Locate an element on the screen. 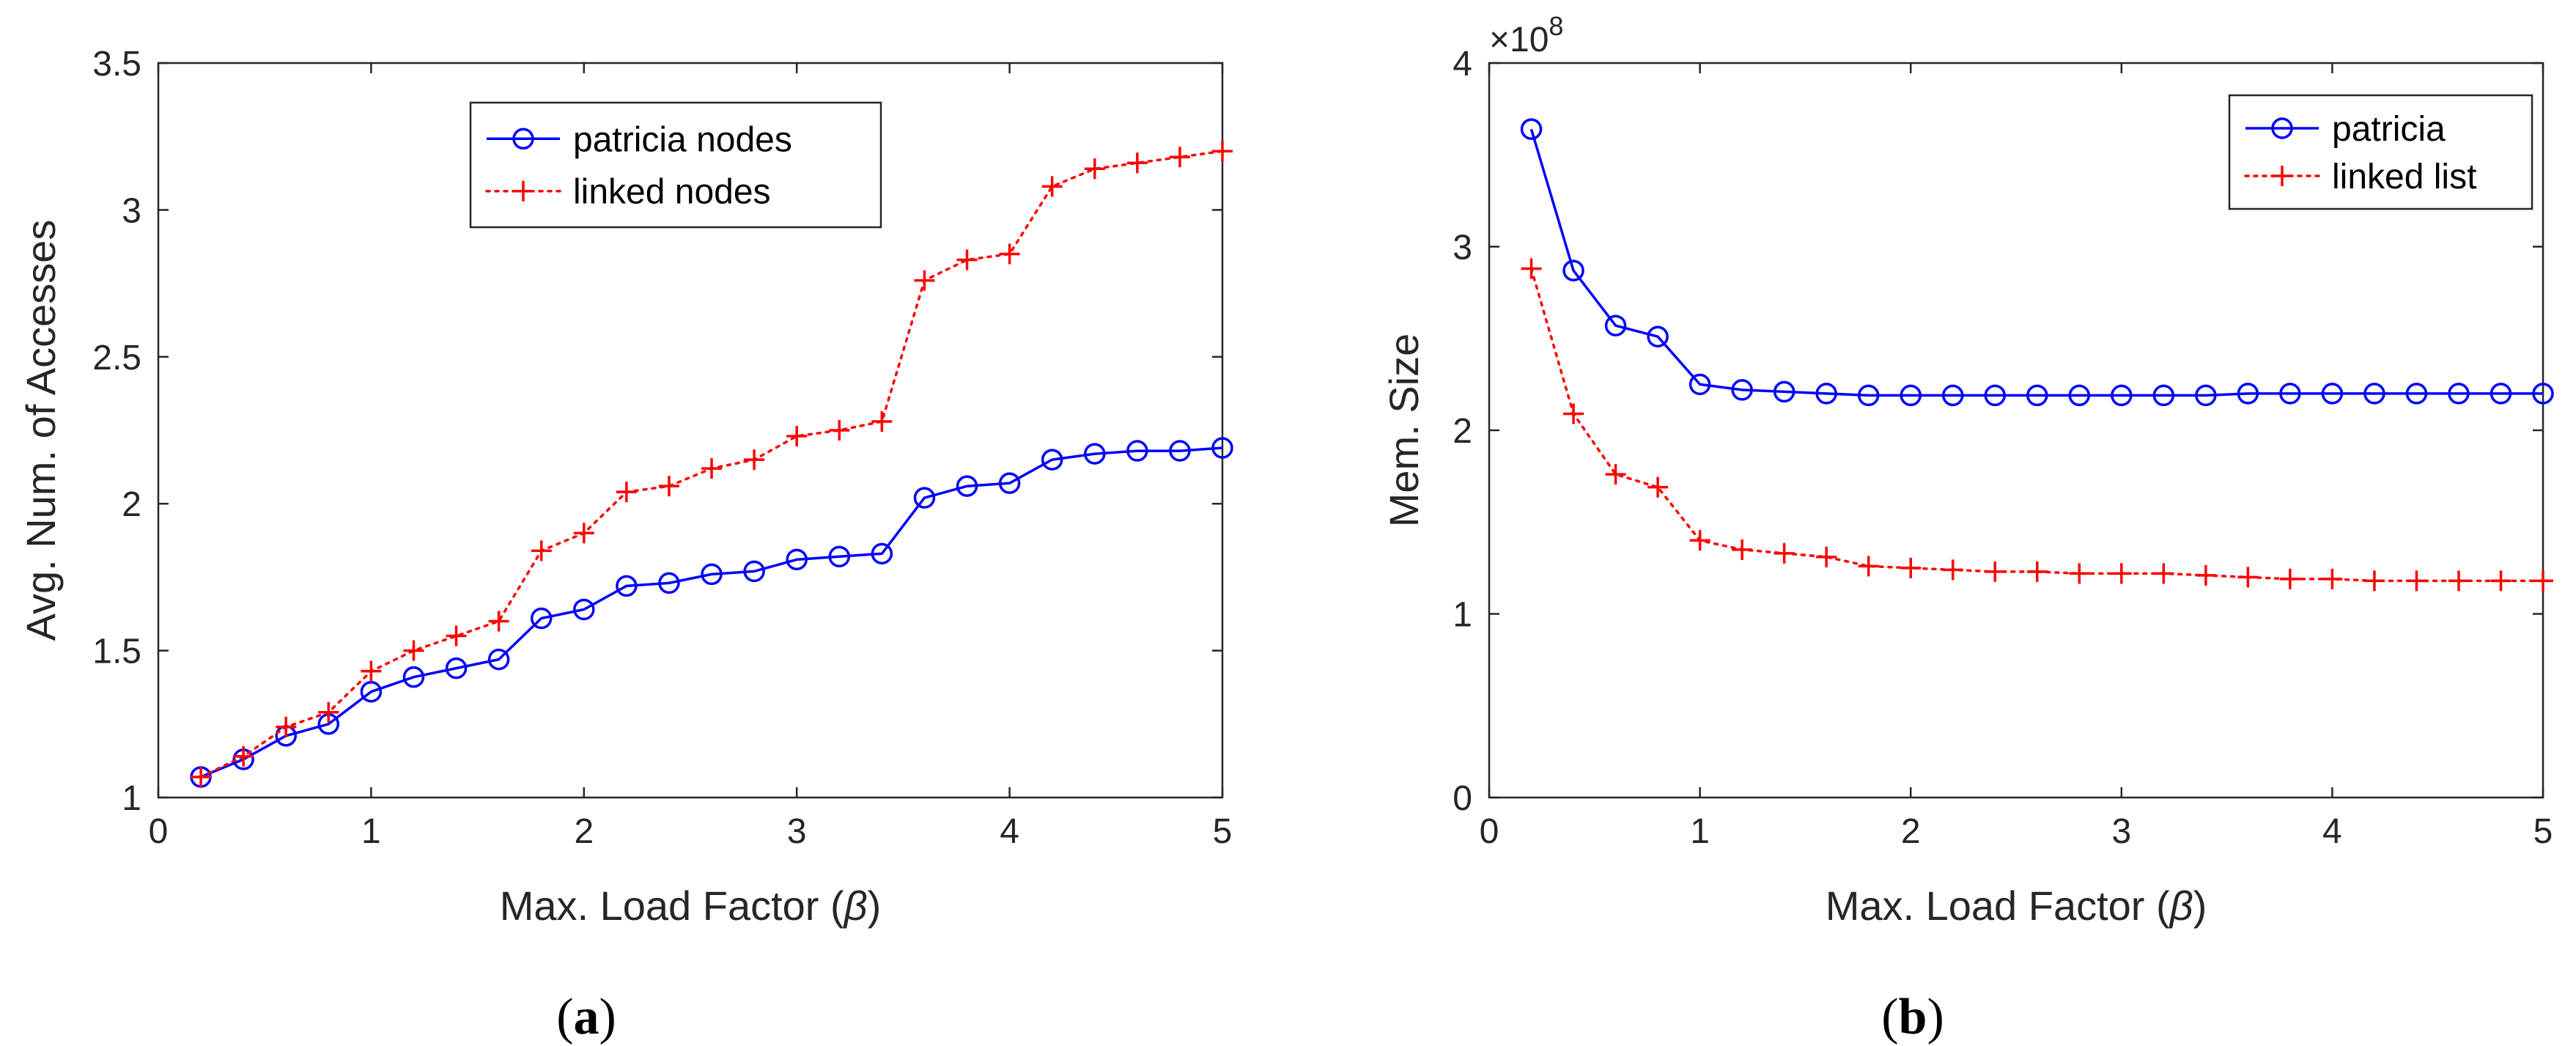  y-tick-label-b: 1 is located at coordinates (1462, 615).